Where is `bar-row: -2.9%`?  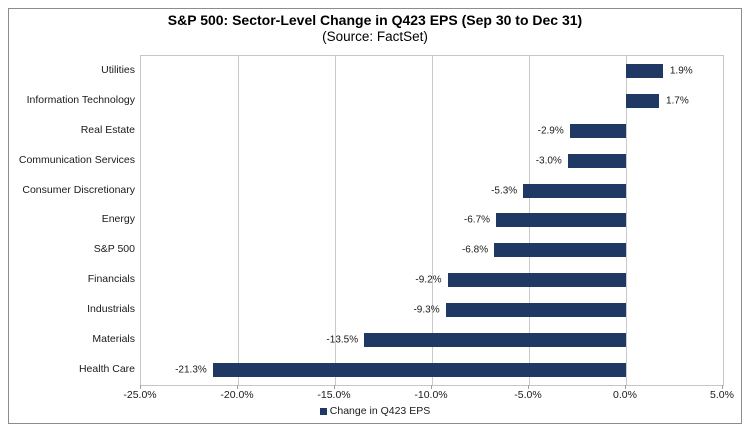 bar-row: -2.9% is located at coordinates (432, 131).